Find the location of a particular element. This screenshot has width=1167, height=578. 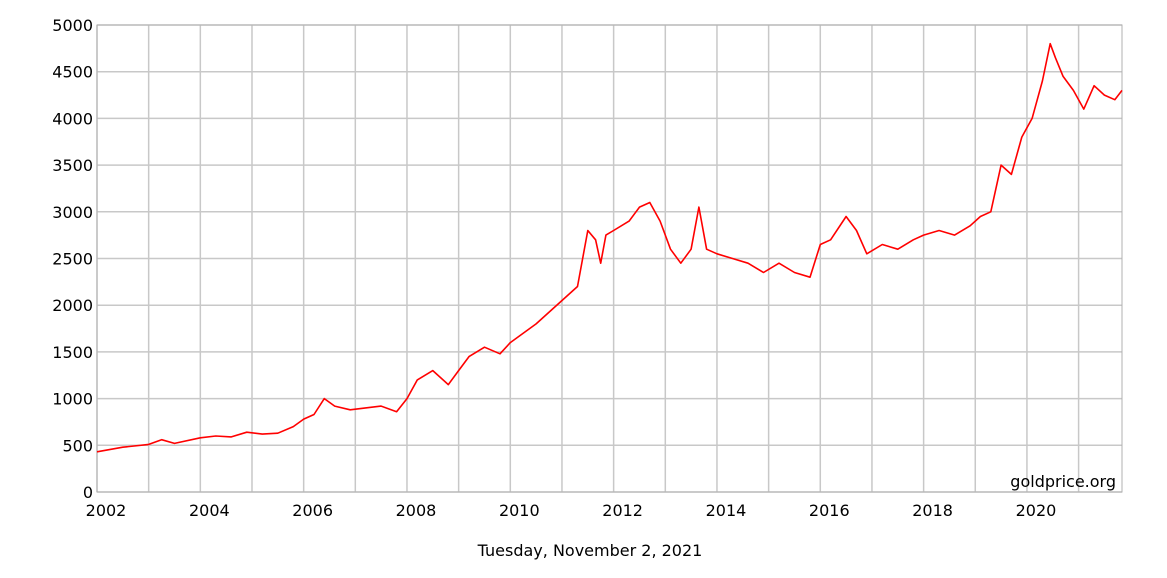

y-tick-label: 4000 is located at coordinates (72, 118).